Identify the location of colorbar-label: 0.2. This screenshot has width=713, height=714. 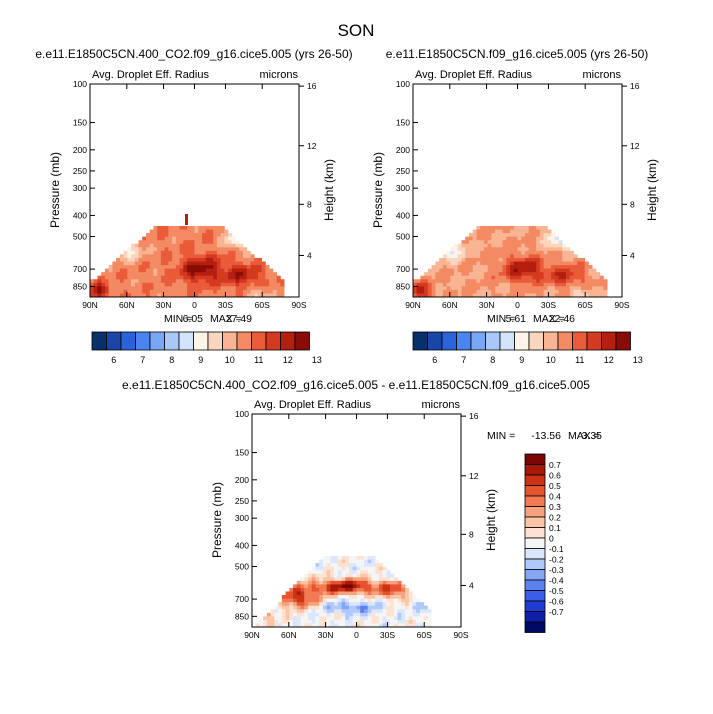
(555, 518).